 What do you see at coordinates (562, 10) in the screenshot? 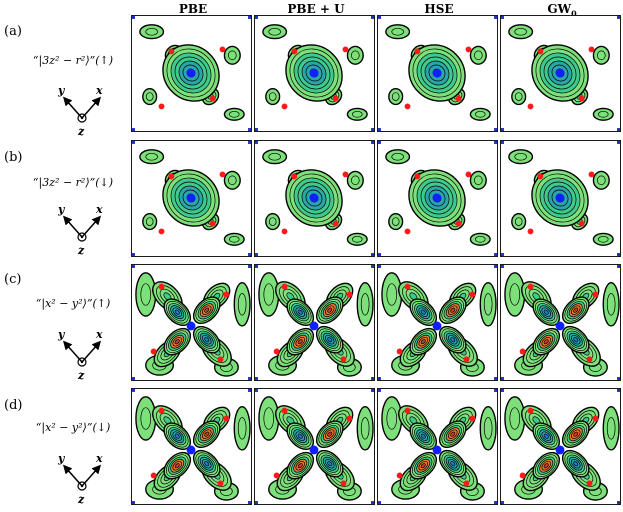
I see `column-header-gw0: GW0` at bounding box center [562, 10].